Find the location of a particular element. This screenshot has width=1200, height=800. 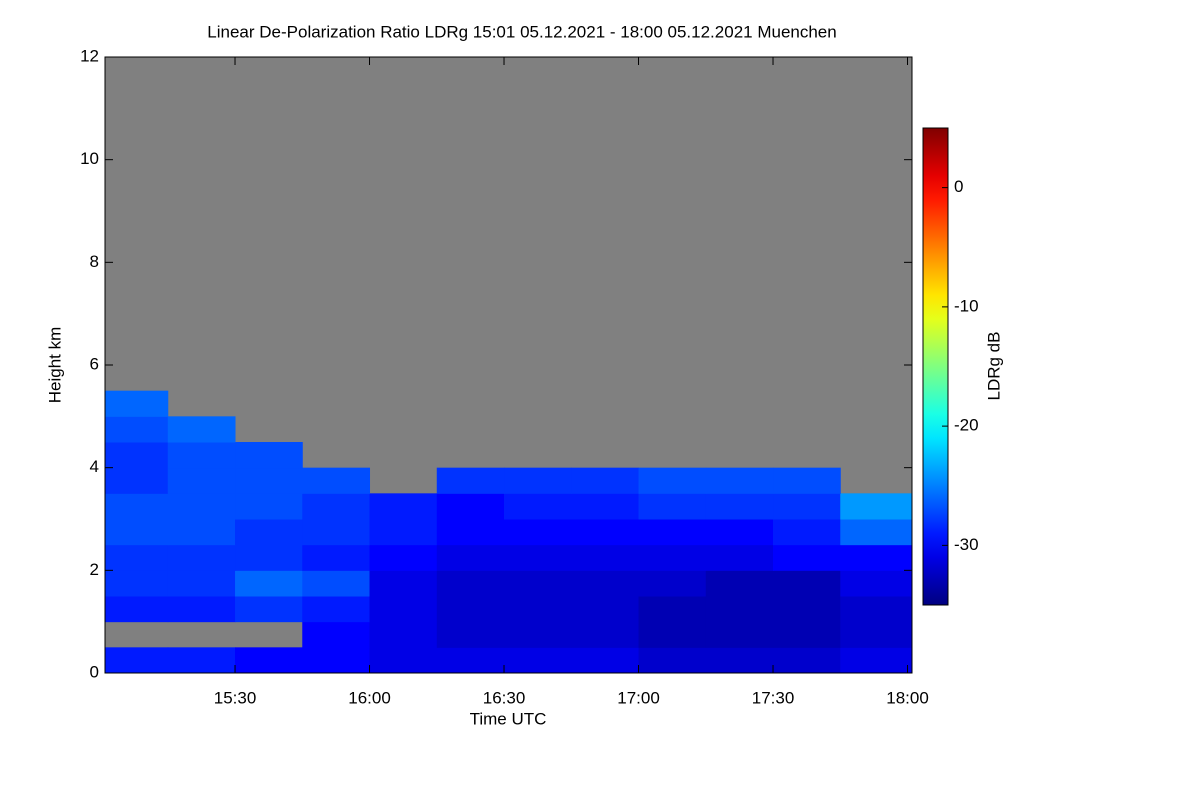

y-tick-label: 2 is located at coordinates (94, 569).